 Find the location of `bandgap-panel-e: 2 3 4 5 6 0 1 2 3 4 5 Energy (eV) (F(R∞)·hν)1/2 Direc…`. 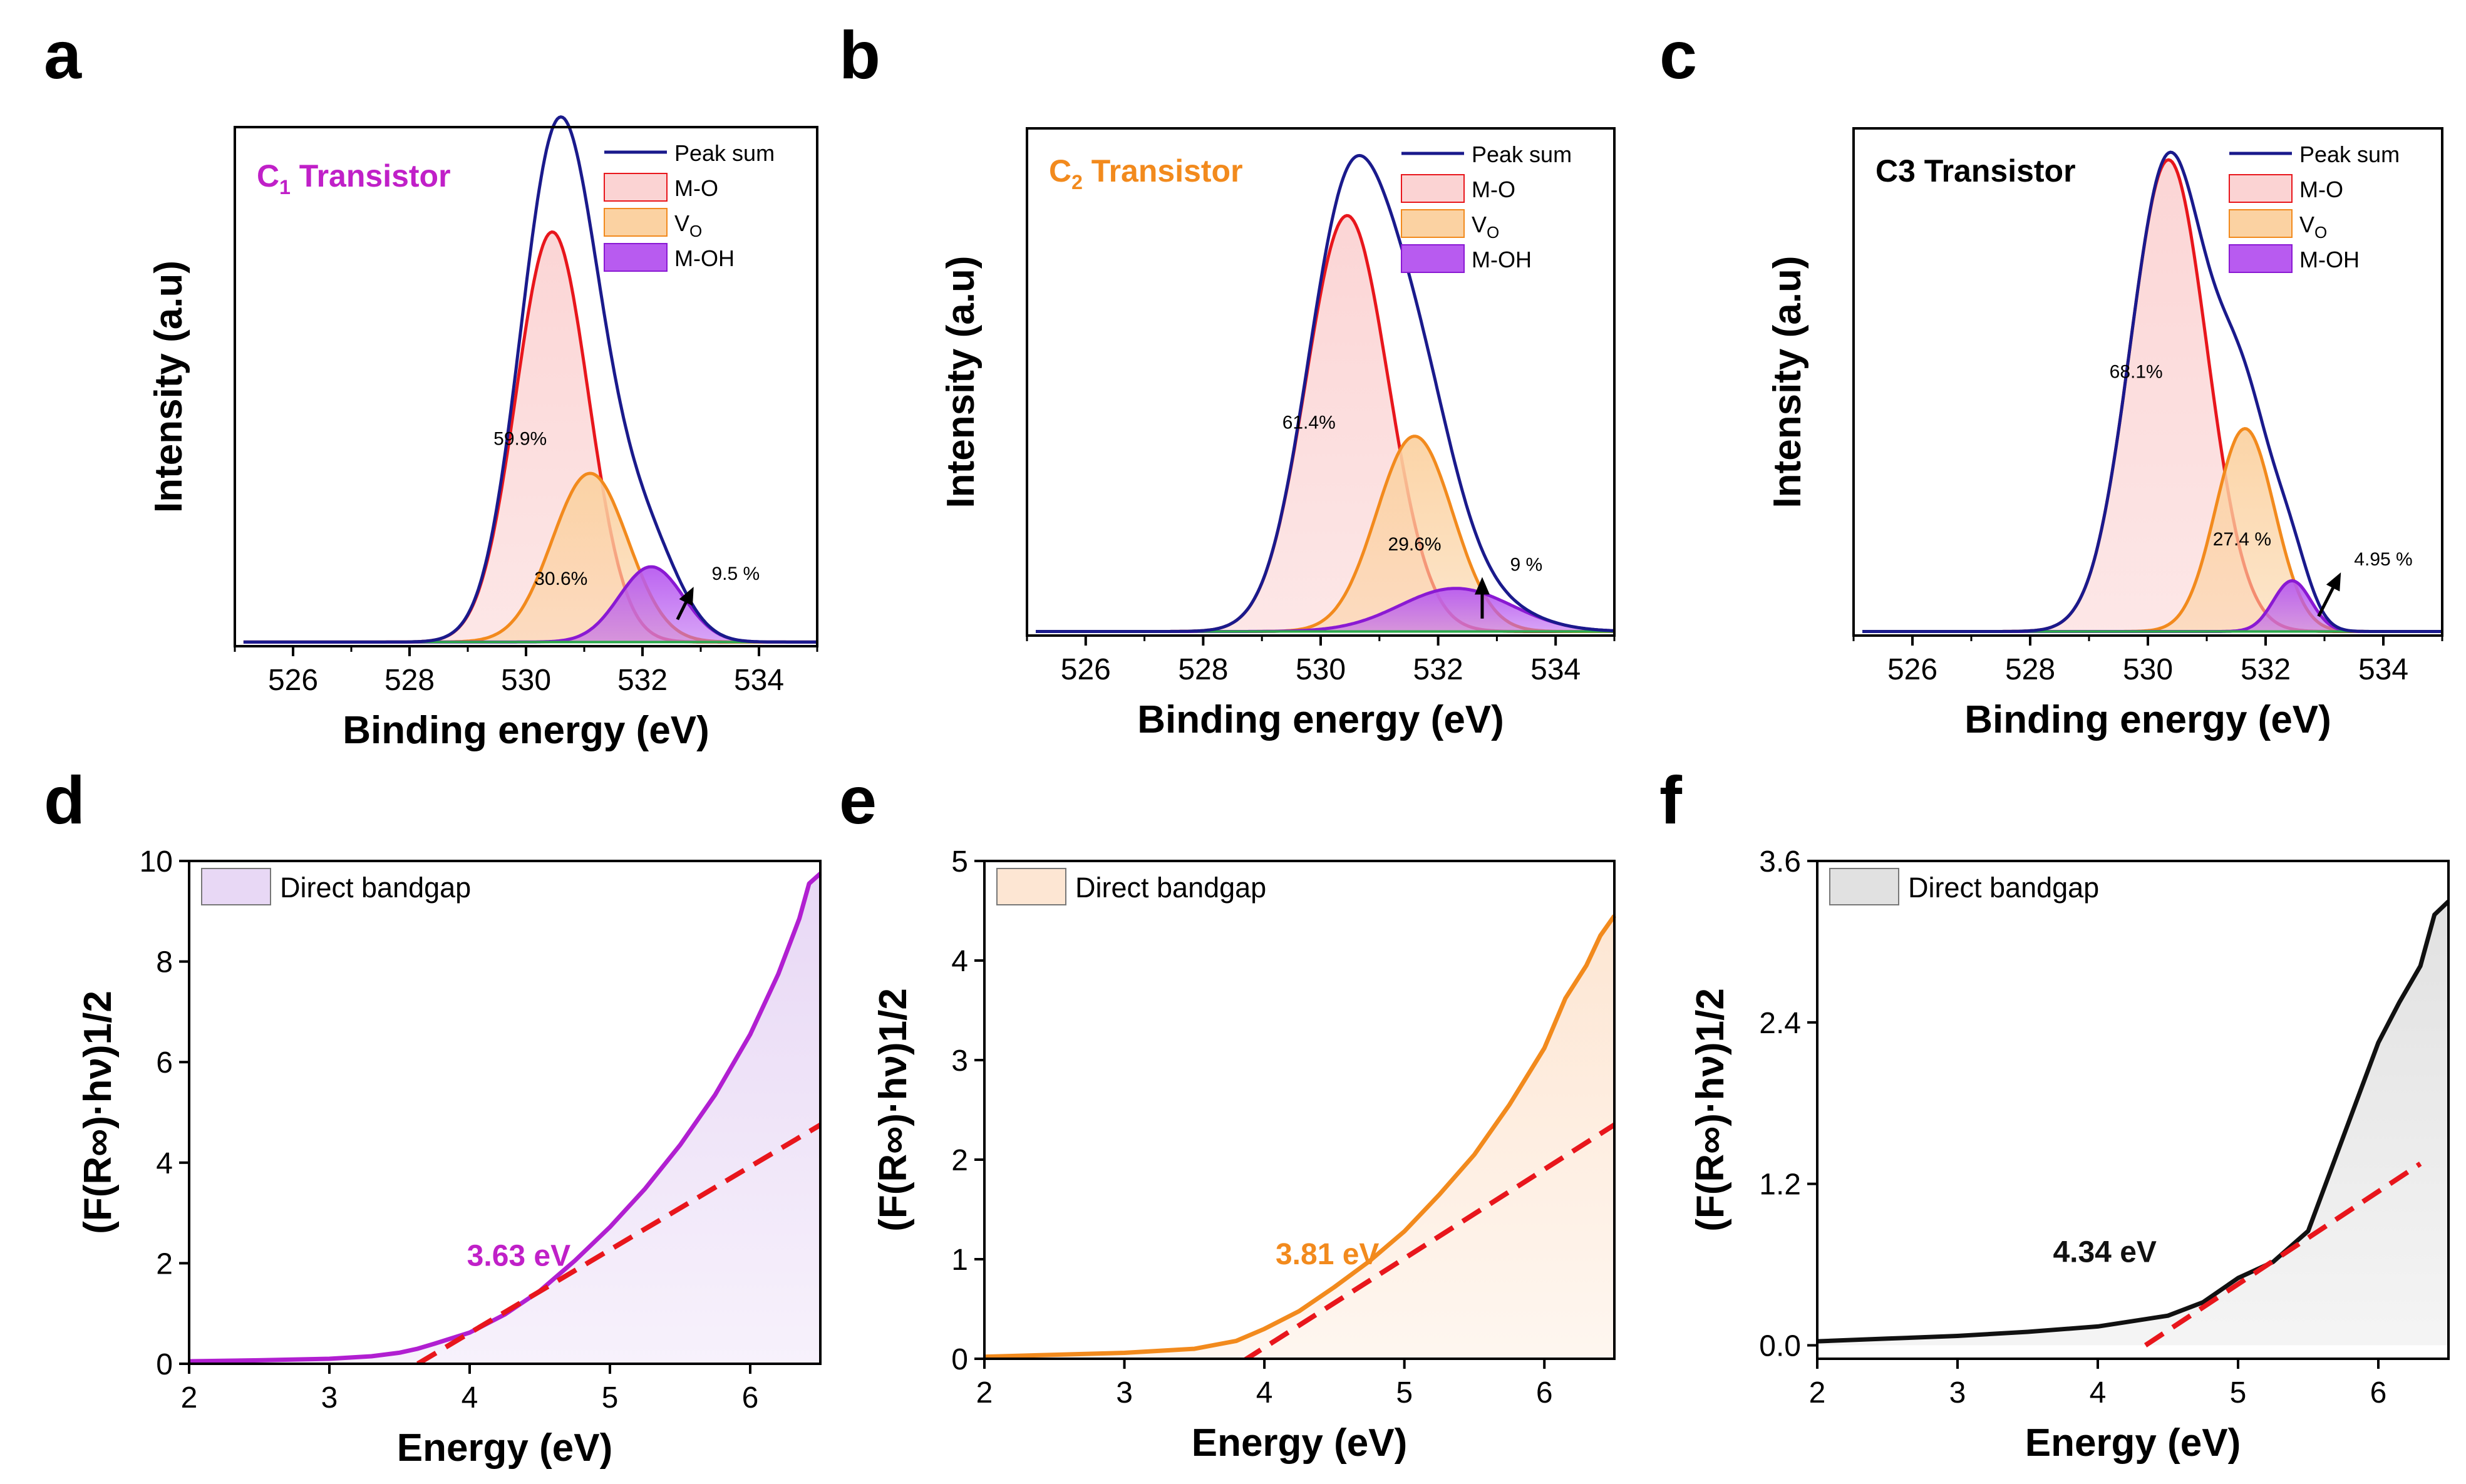

bandgap-panel-e: 2 3 4 5 6 0 1 2 3 4 5 Energy (eV) (F(R∞)·hν)1/2 Direc… is located at coordinates (1244, 1155).